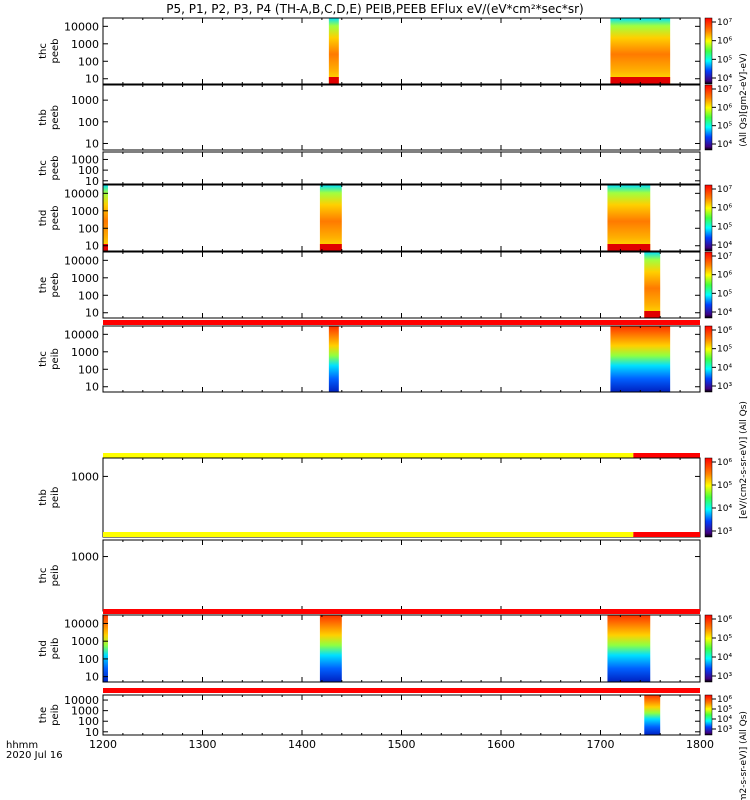 The image size is (750, 800). Describe the element at coordinates (43, 715) in the screenshot. I see `panel-label-top: the` at that location.